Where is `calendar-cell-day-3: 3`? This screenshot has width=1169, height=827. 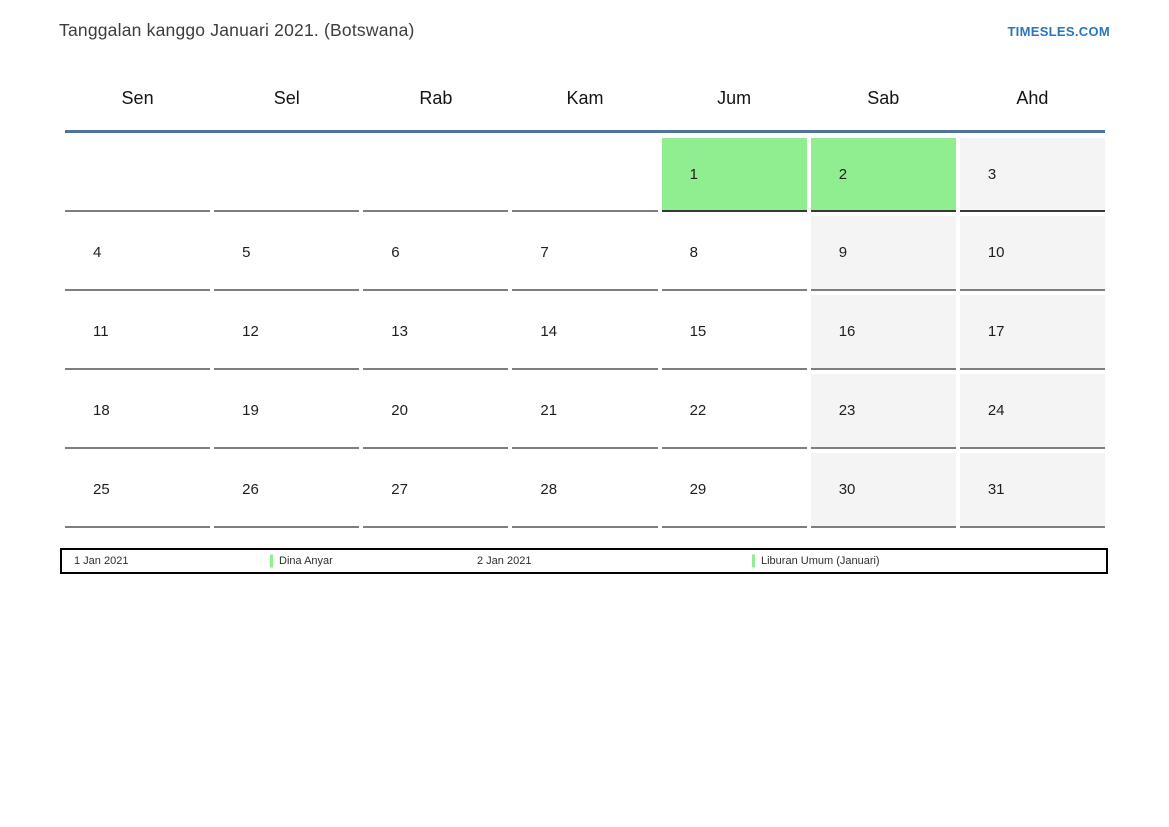 calendar-cell-day-3: 3 is located at coordinates (1032, 175).